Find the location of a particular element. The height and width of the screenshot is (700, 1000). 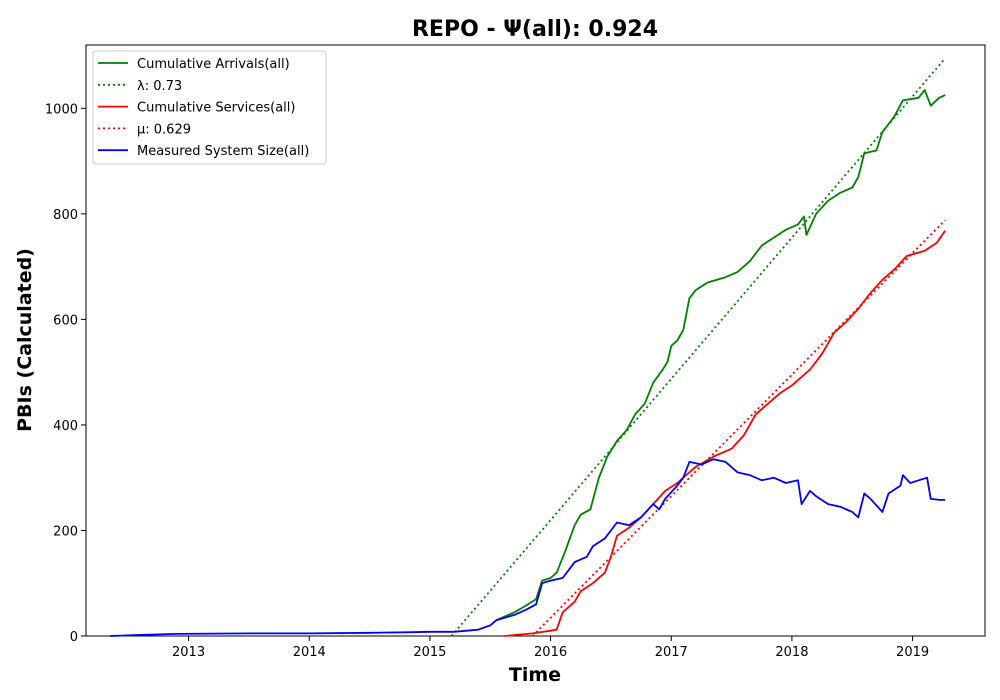

x-tick-label: 2019 is located at coordinates (912, 652).